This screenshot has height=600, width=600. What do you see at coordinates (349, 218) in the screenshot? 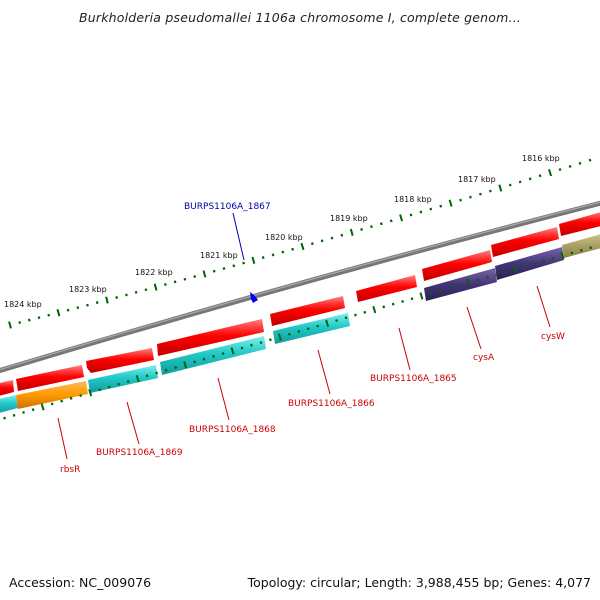
I see `kbp-label-1819: 1819 kbp` at bounding box center [349, 218].